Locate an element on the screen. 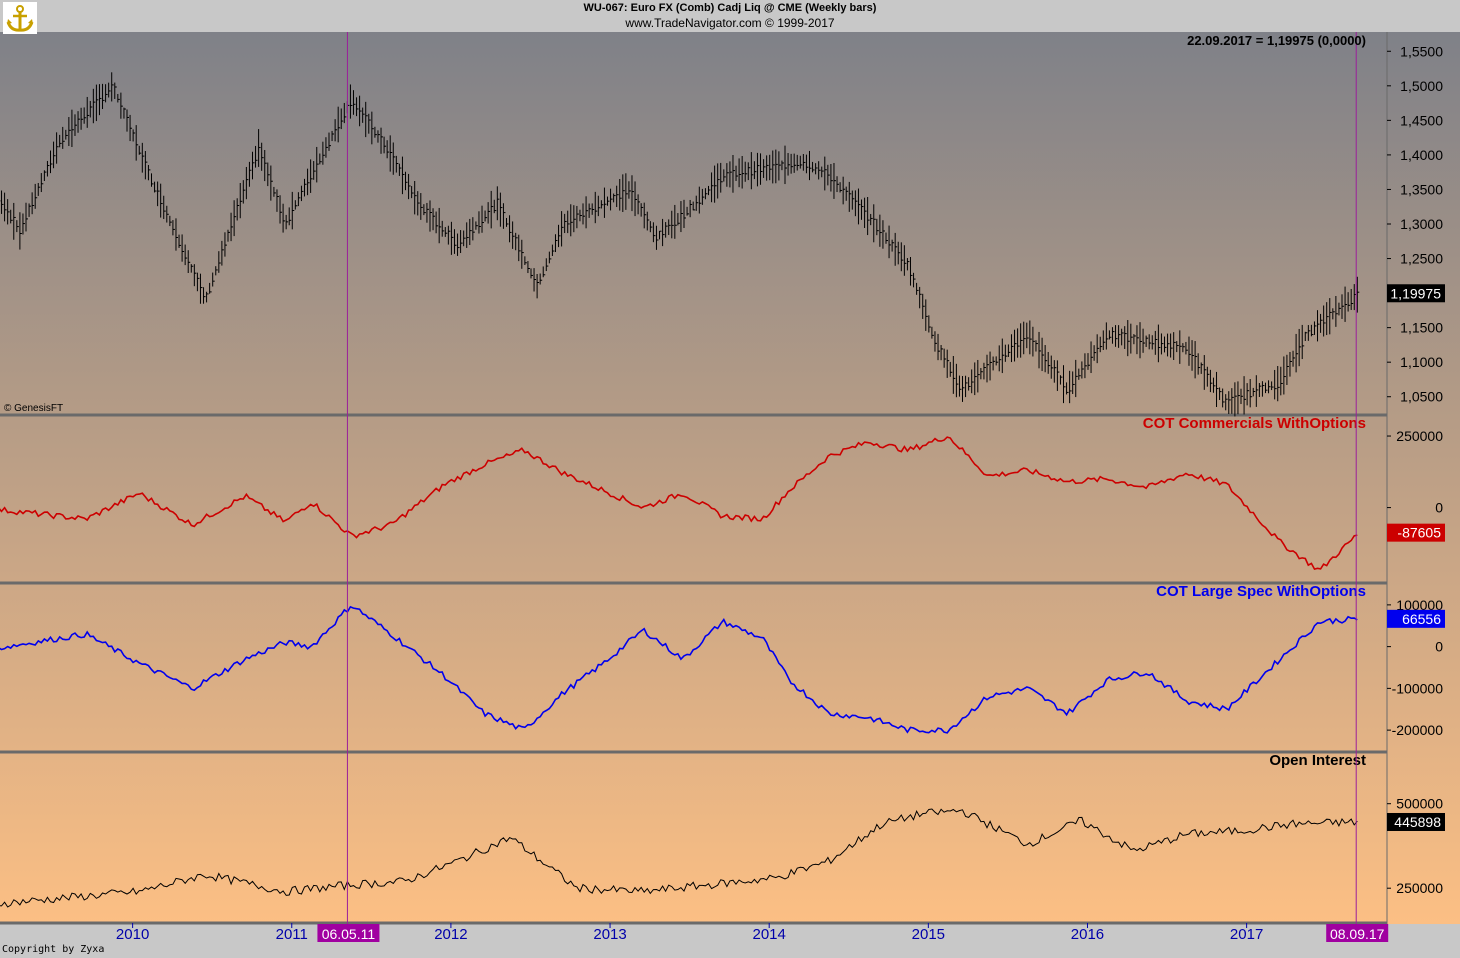 The image size is (1460, 958). year-label: 2012 is located at coordinates (450, 934).